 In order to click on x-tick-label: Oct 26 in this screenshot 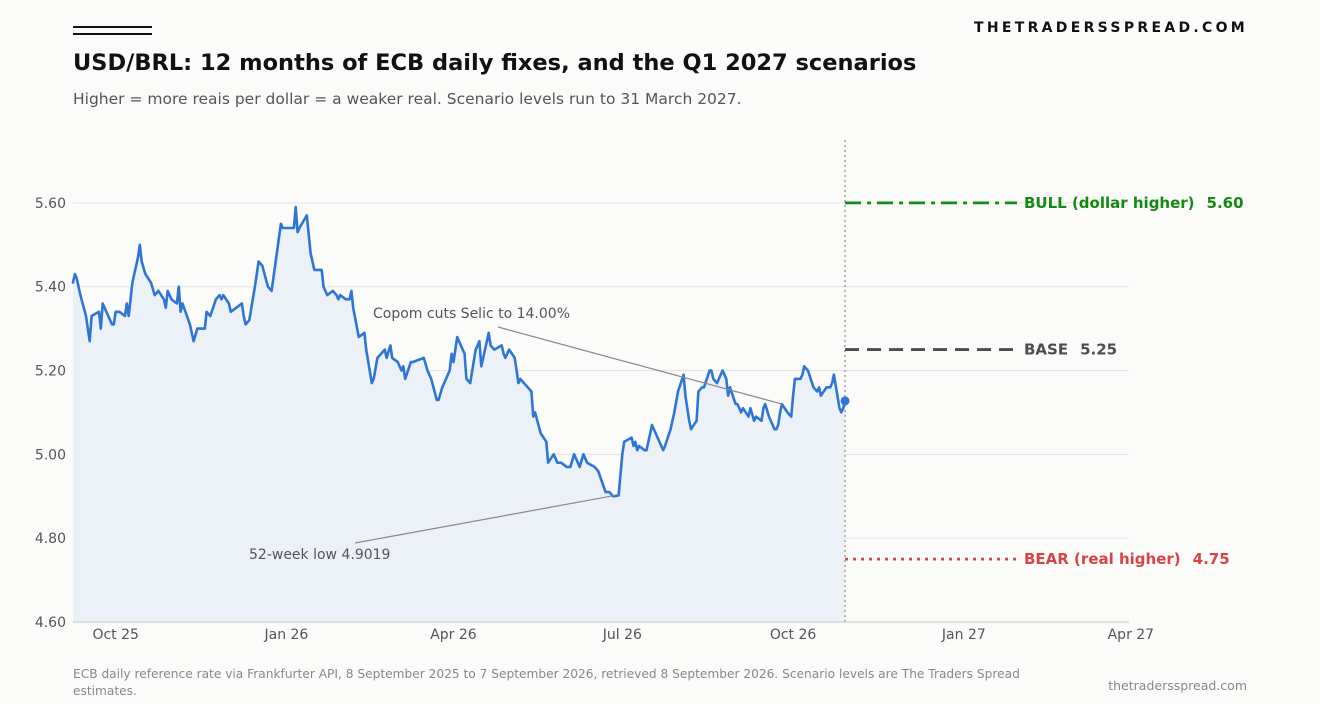, I will do `click(793, 635)`.